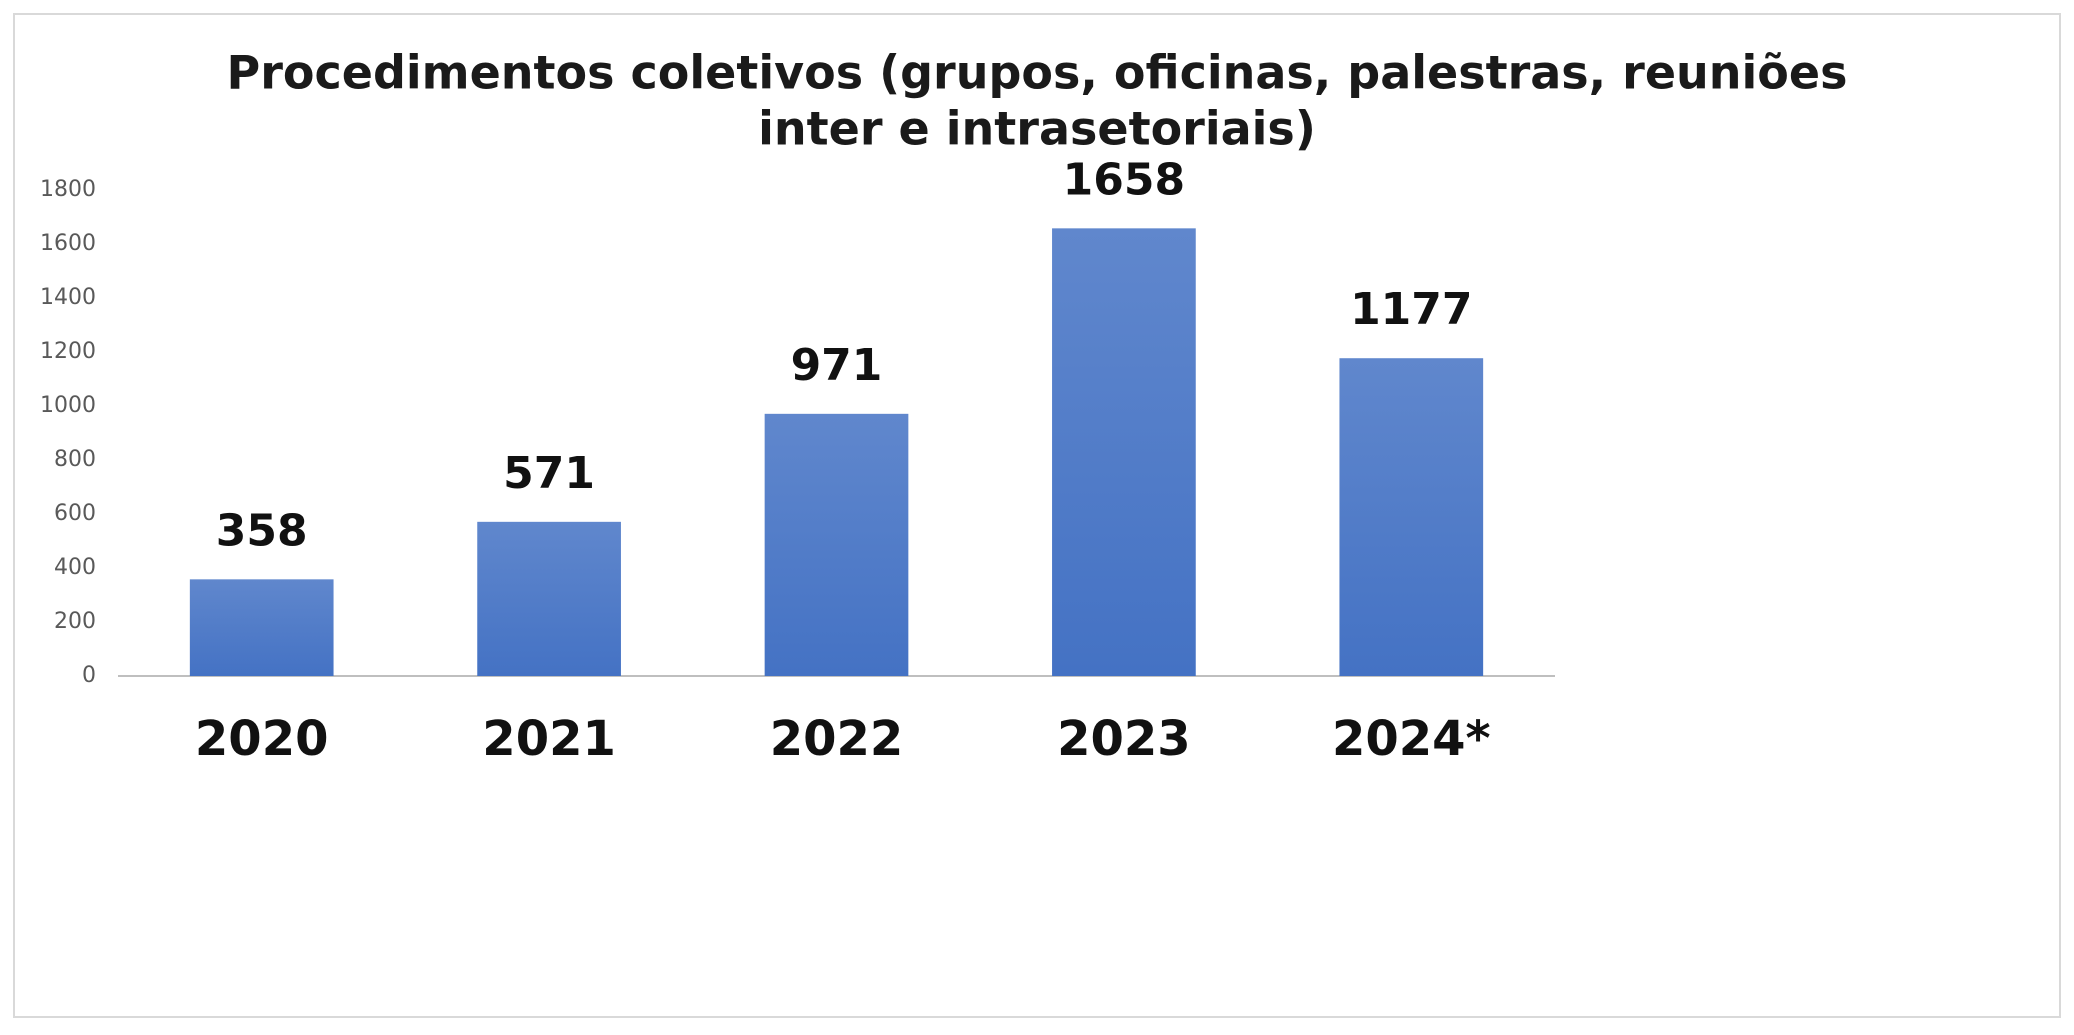  Describe the element at coordinates (549, 473) in the screenshot. I see `value-label: 571` at that location.